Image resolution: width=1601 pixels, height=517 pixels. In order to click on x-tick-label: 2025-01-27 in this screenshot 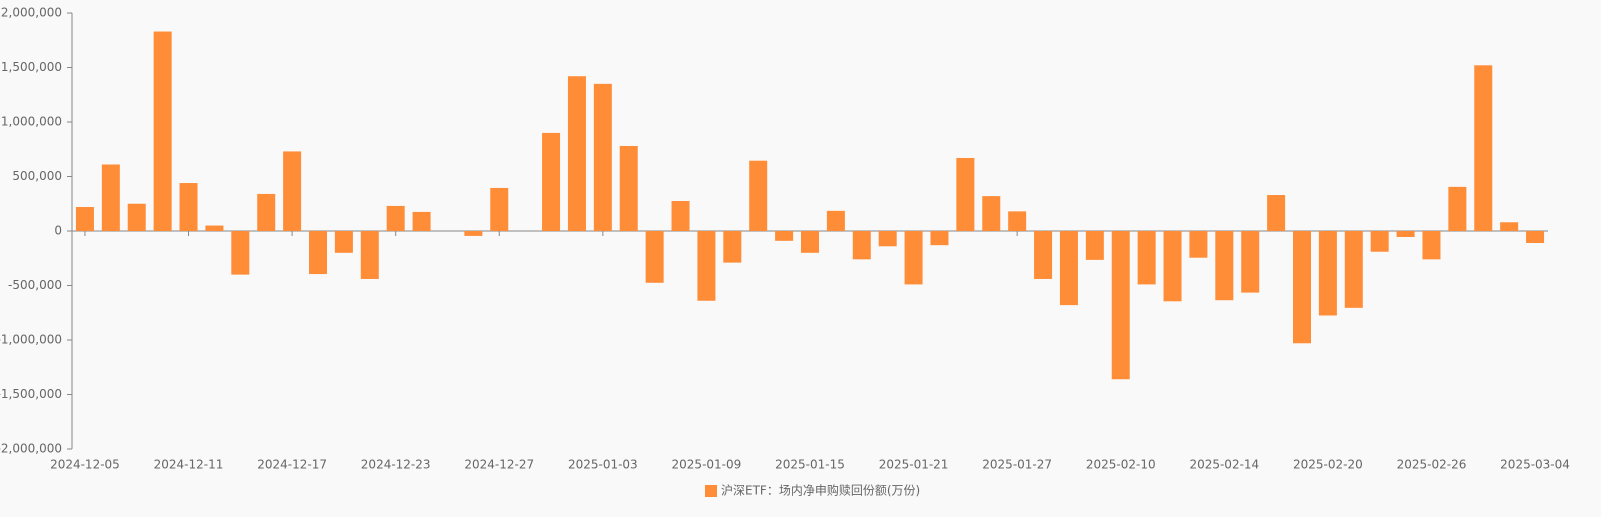, I will do `click(1017, 465)`.